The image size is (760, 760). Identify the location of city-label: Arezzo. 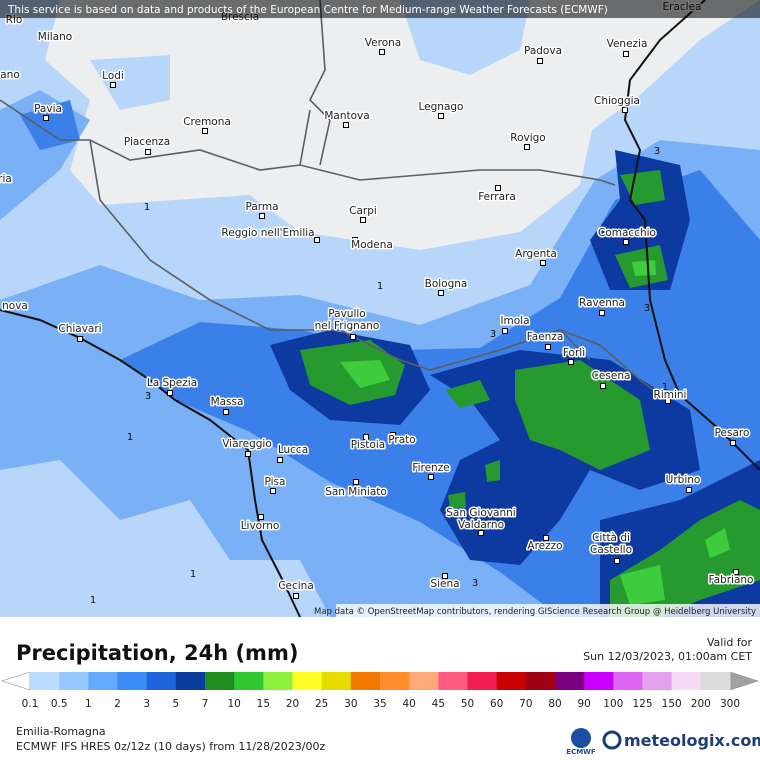
(544, 546).